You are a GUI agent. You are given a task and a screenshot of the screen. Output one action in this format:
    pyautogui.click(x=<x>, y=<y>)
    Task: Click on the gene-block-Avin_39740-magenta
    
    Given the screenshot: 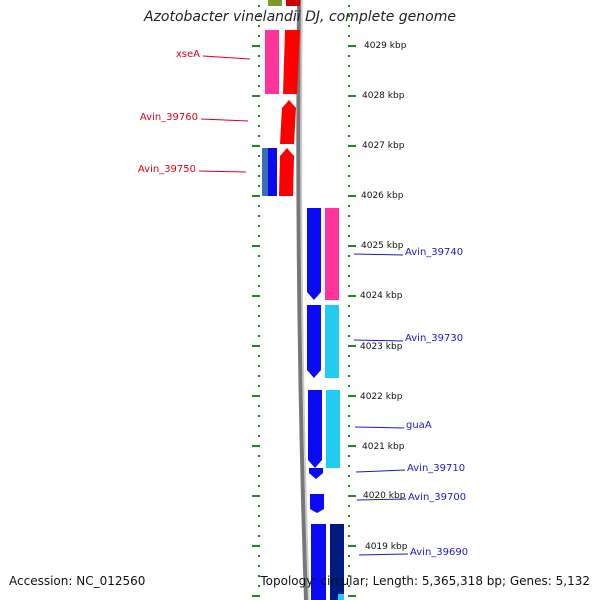 What is the action you would take?
    pyautogui.click(x=332, y=254)
    